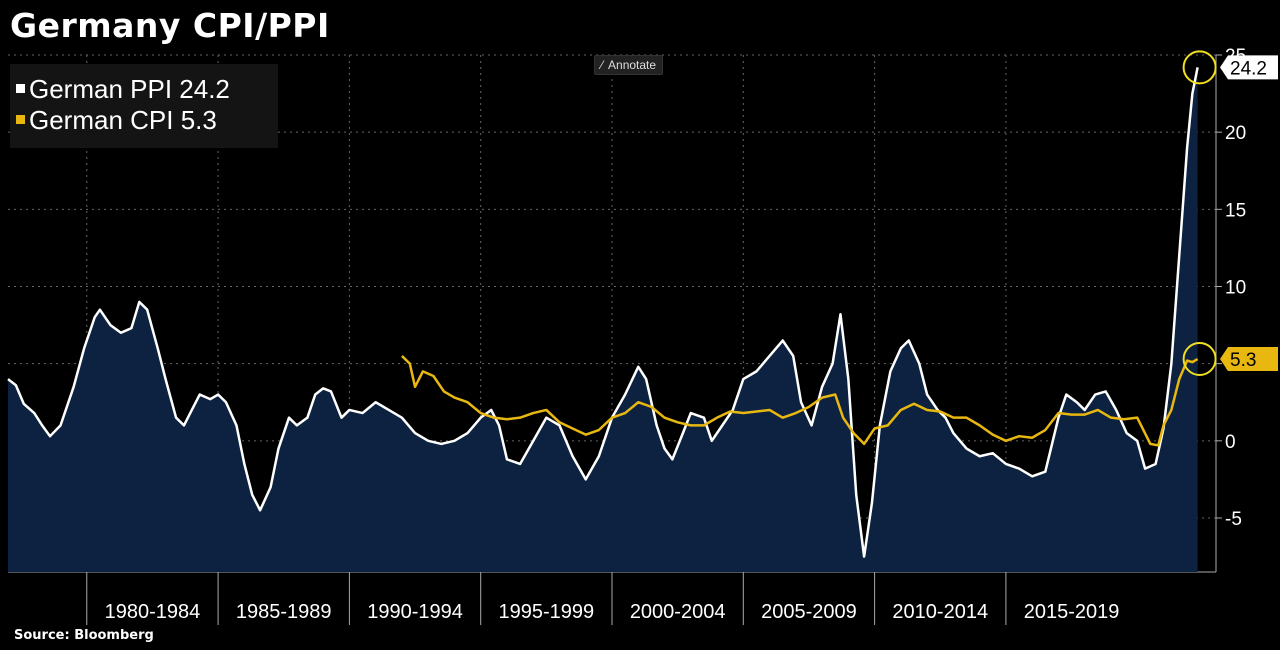  What do you see at coordinates (1199, 67) in the screenshot?
I see `ppi-end-circle` at bounding box center [1199, 67].